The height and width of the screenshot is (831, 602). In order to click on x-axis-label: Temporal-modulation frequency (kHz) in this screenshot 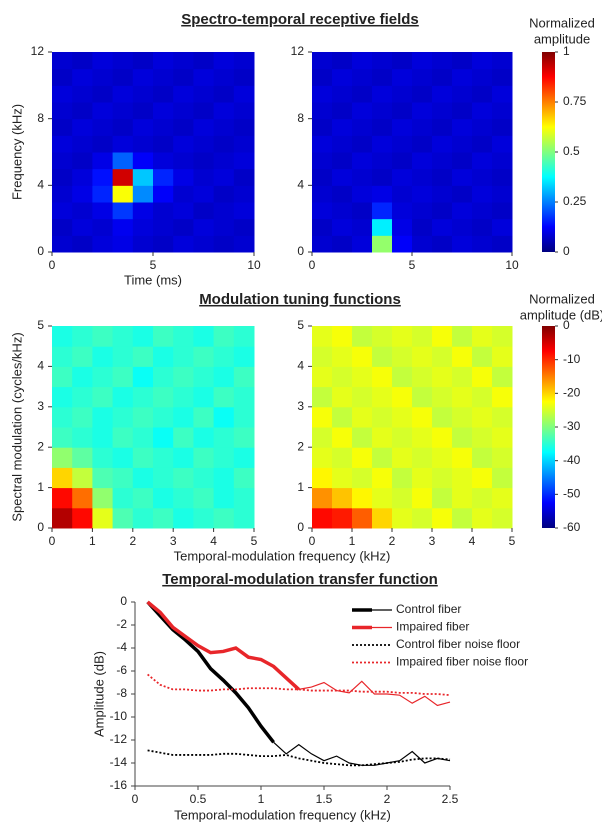, I will do `click(282, 814)`.